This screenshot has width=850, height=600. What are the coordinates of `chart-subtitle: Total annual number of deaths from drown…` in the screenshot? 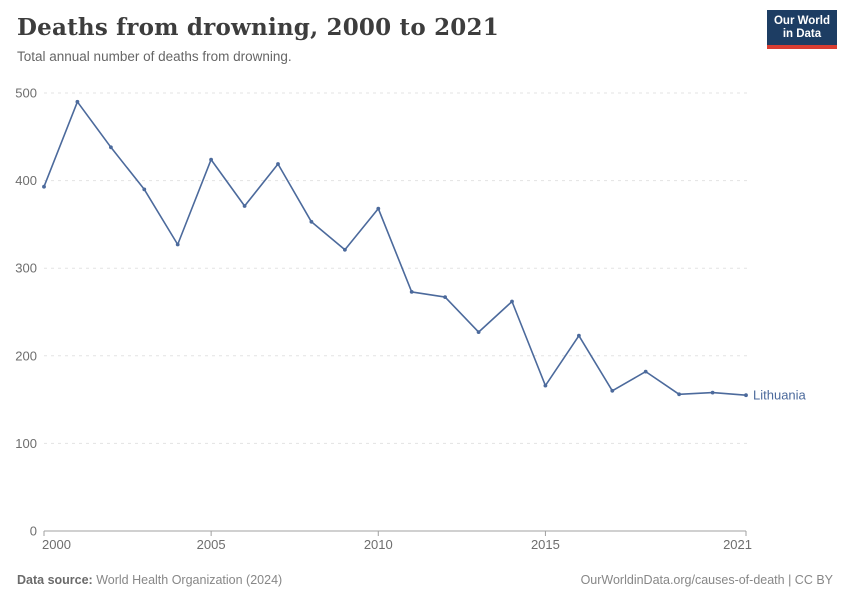 It's located at (154, 56).